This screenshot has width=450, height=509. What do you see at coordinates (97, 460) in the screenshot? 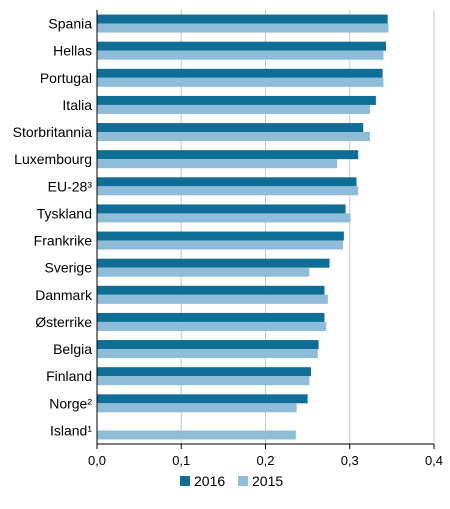
I see `x-tick-label: 0,0` at bounding box center [97, 460].